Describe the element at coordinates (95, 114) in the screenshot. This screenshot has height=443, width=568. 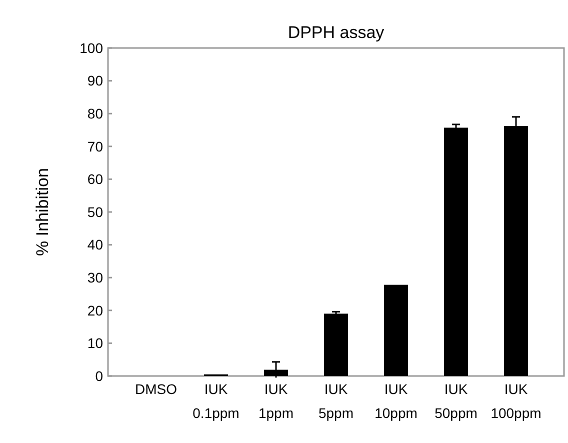
I see `y-tick-label: 80` at that location.